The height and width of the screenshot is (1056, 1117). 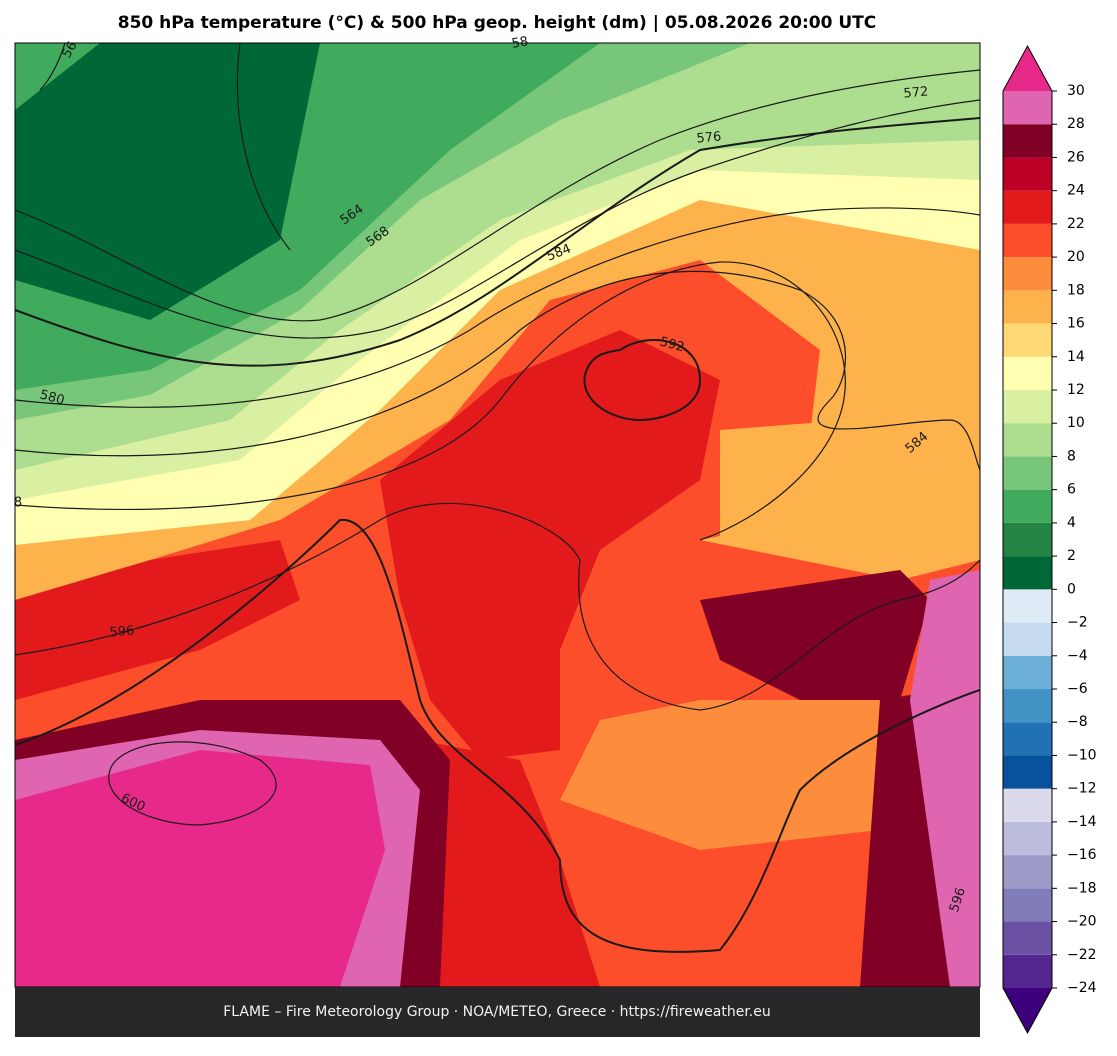 What do you see at coordinates (1077, 722) in the screenshot?
I see `colorbar-tick-label: −8` at bounding box center [1077, 722].